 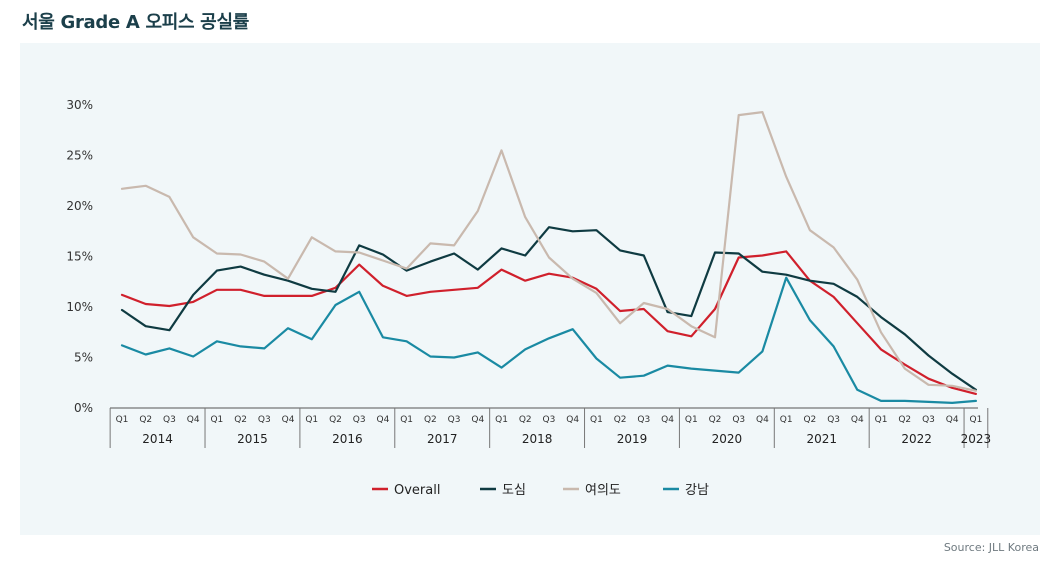 I want to click on legend-label: 강남, so click(x=697, y=490).